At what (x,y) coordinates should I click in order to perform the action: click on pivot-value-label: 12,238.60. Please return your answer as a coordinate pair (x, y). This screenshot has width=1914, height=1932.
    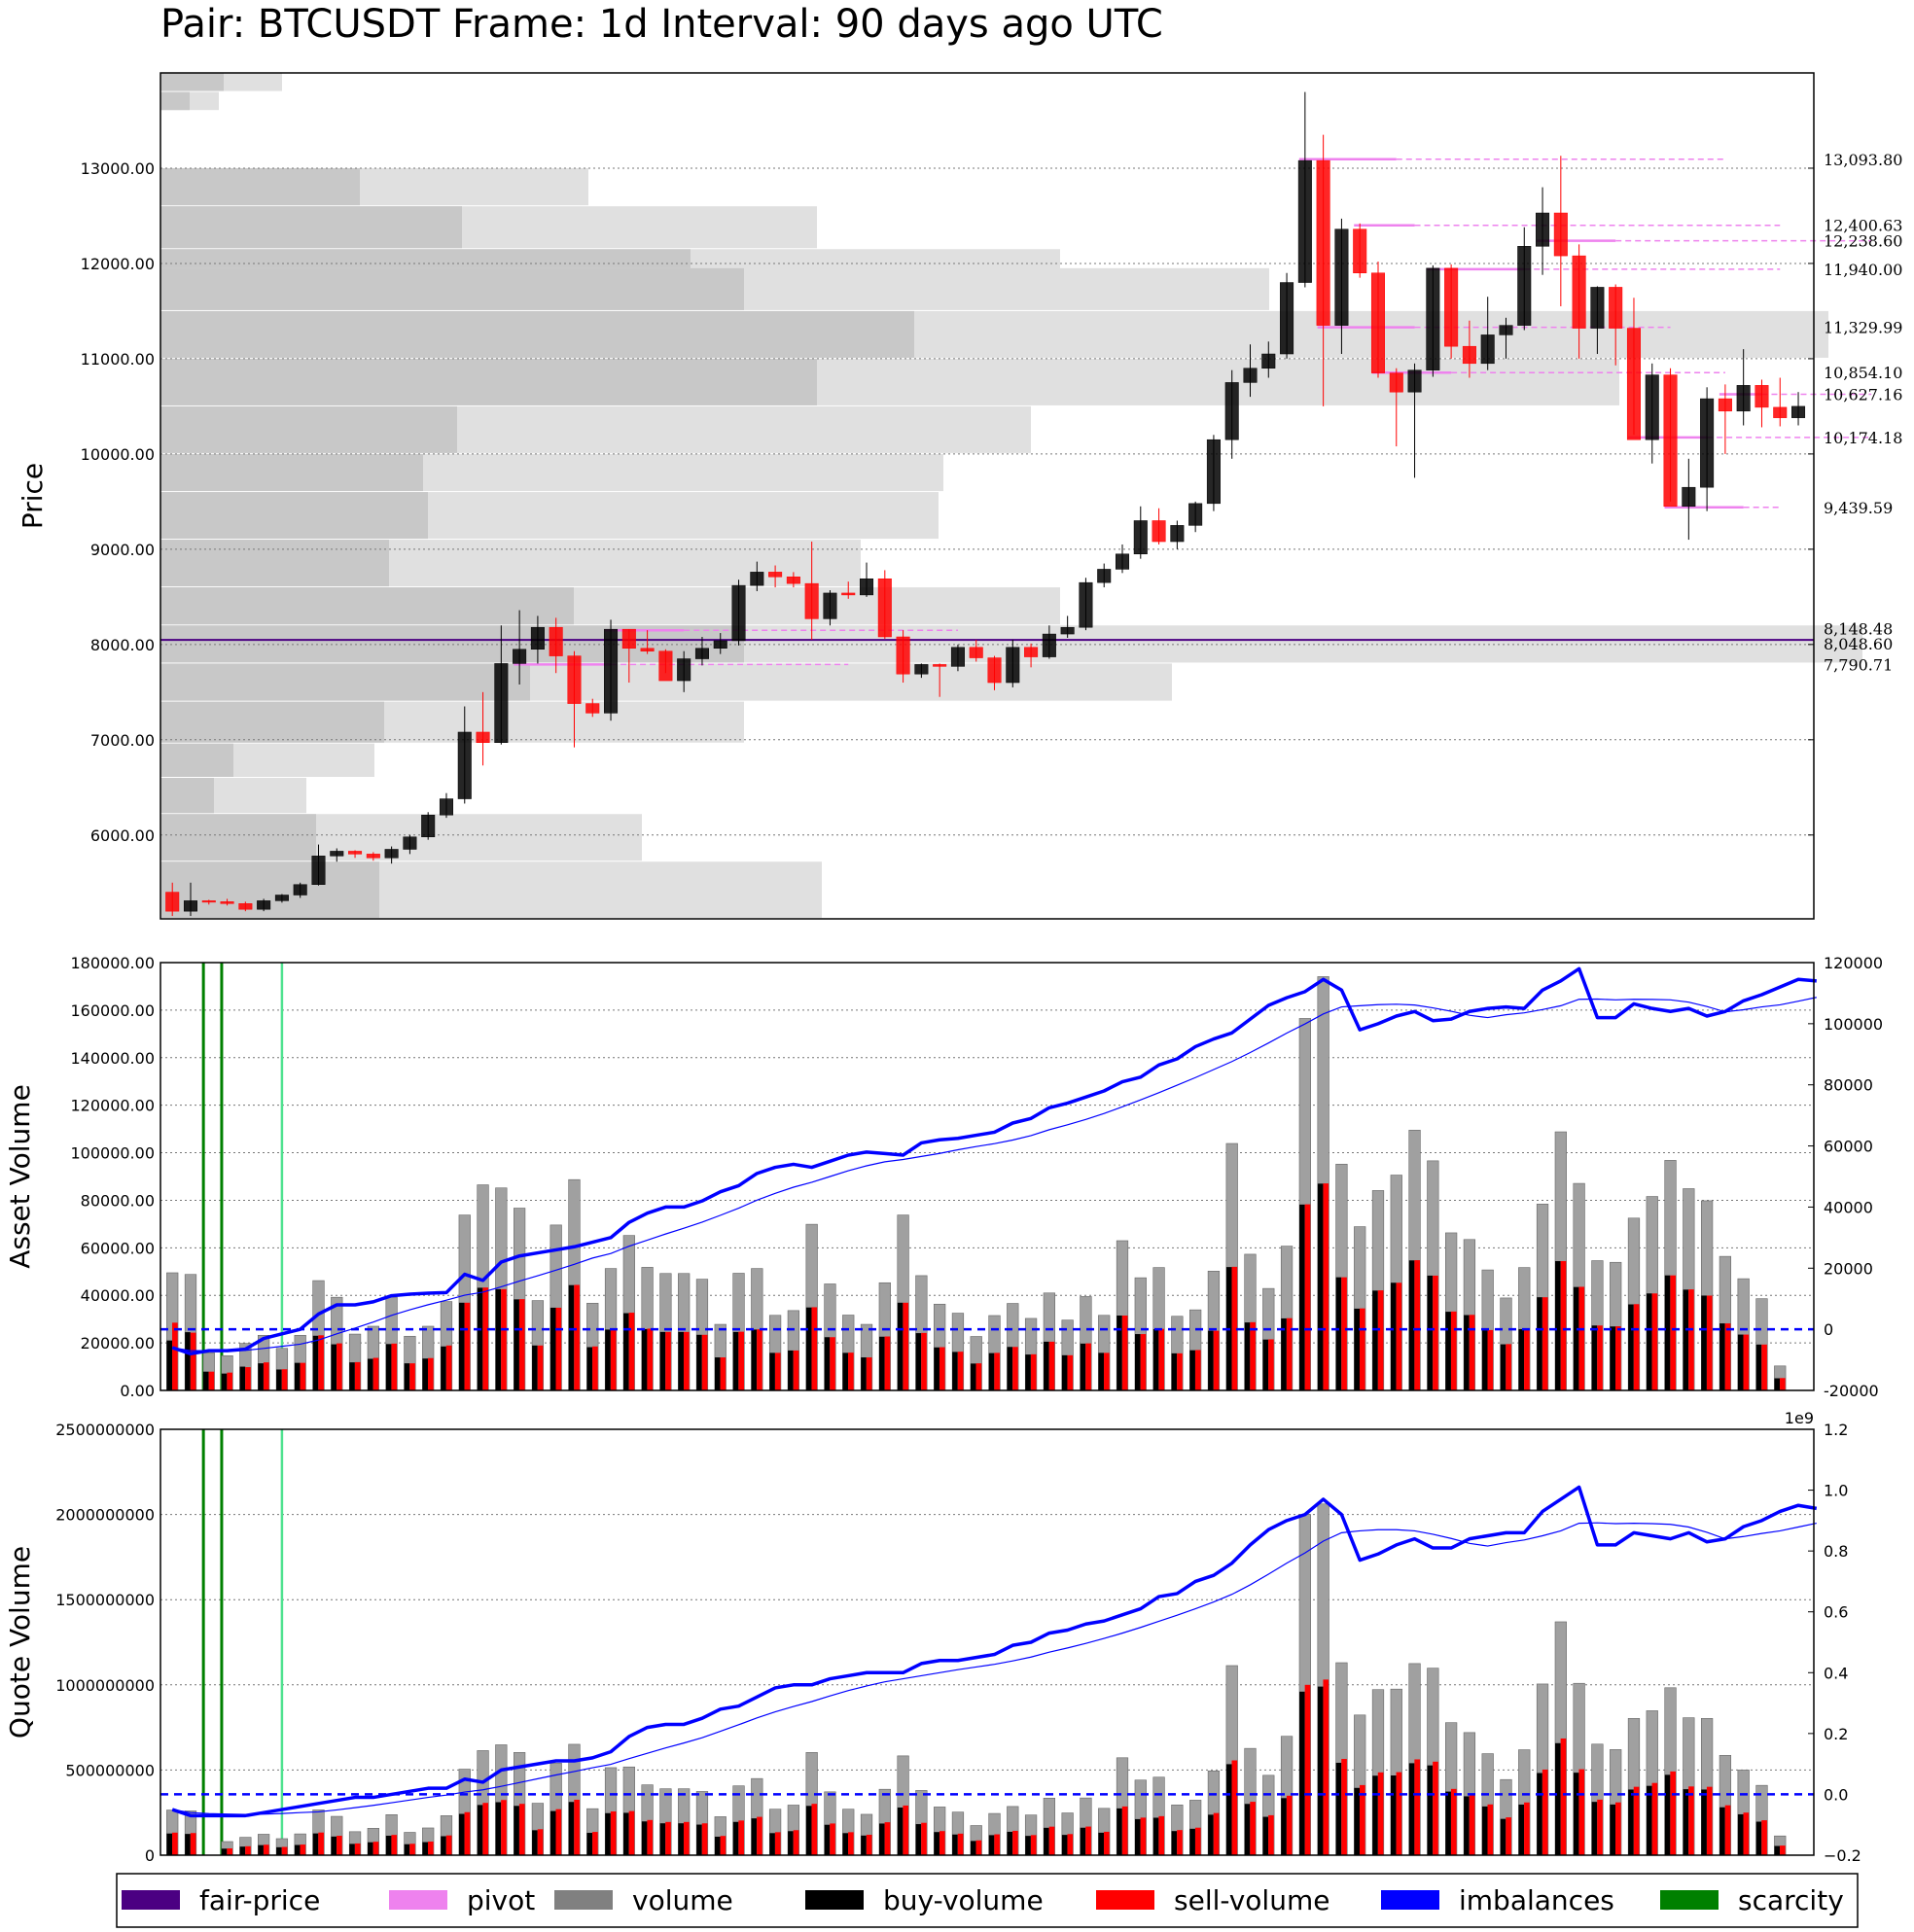
    Looking at the image, I should click on (1863, 242).